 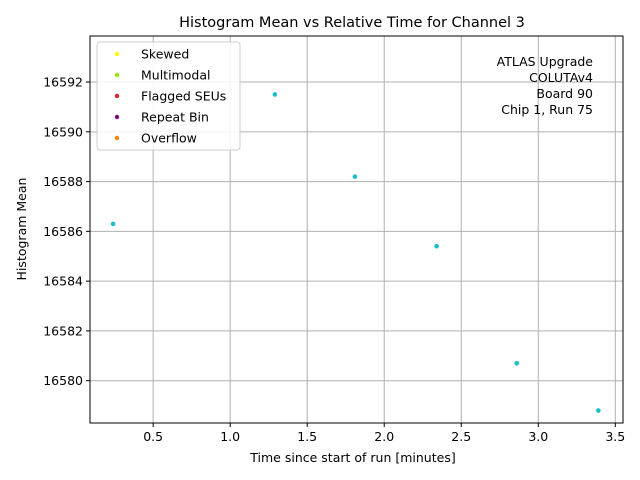 I want to click on legend-box, so click(x=168, y=96).